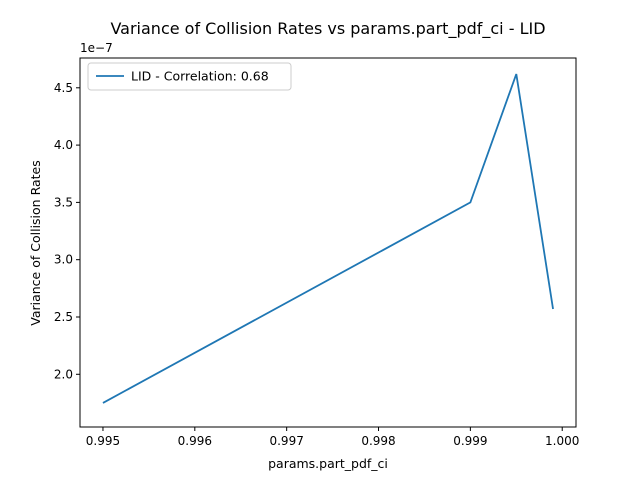 The width and height of the screenshot is (640, 480). I want to click on x-tick-label: 1.000, so click(562, 441).